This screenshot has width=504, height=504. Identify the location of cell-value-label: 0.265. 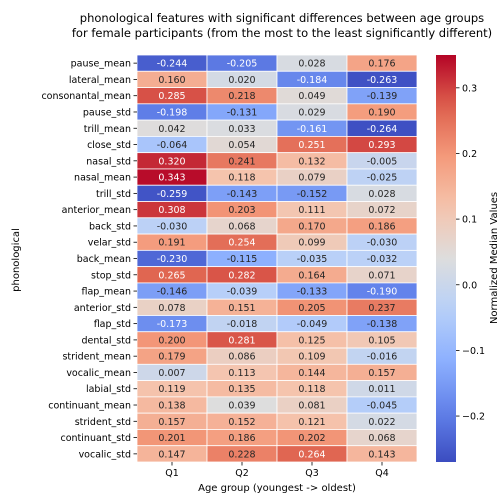
(171, 275).